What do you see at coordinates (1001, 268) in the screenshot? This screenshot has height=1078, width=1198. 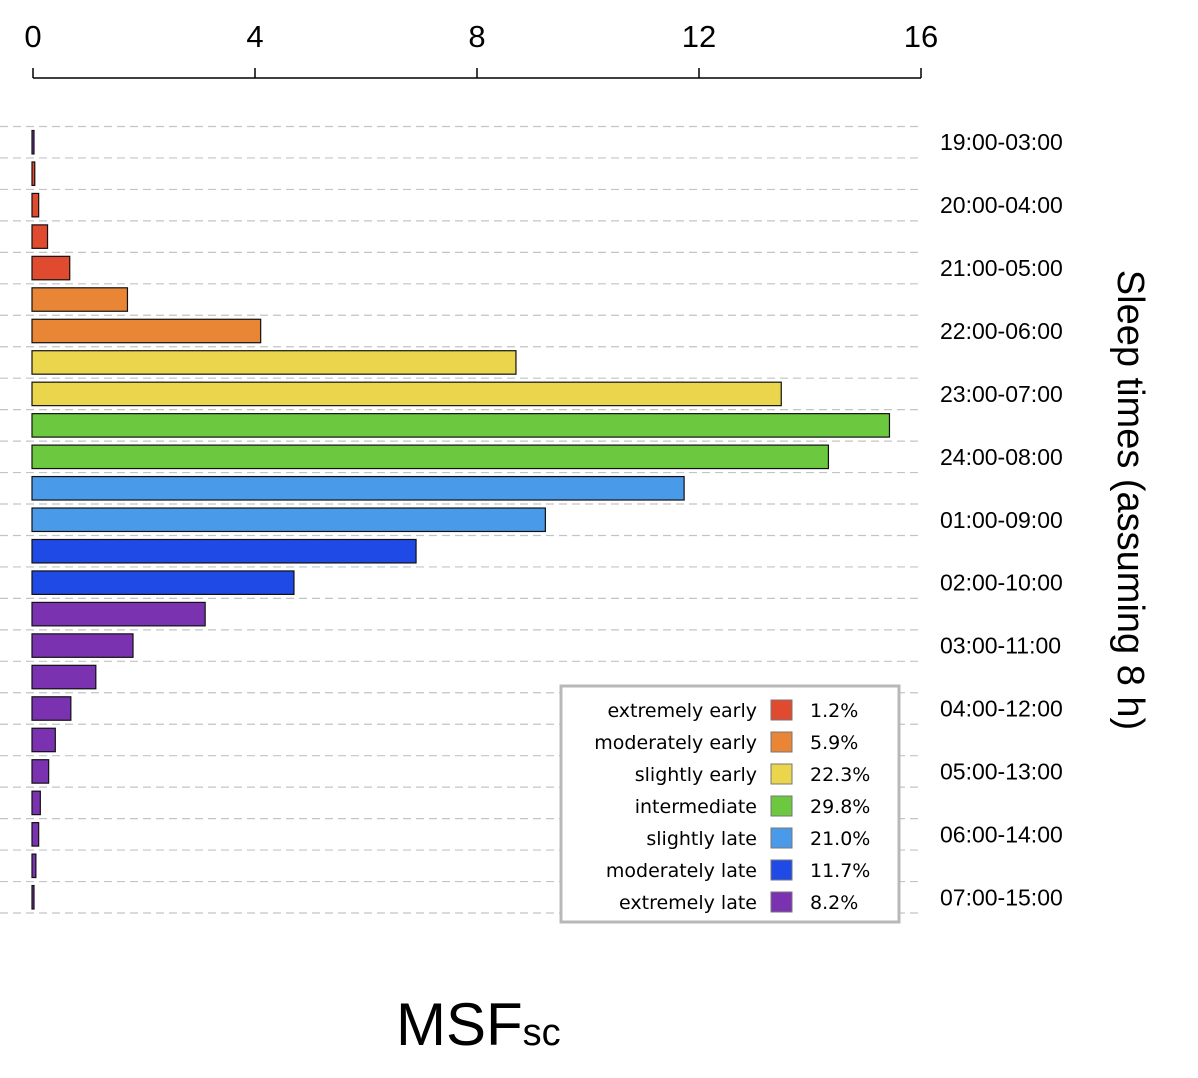 I see `category-label: 21:00-05:00` at bounding box center [1001, 268].